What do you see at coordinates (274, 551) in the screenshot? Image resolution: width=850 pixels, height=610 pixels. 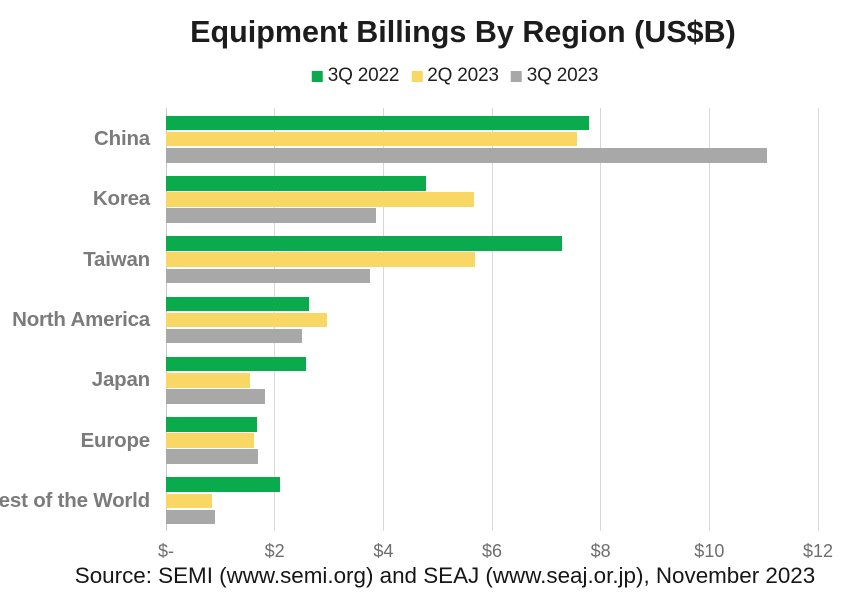 I see `x-tick-label: $2` at bounding box center [274, 551].